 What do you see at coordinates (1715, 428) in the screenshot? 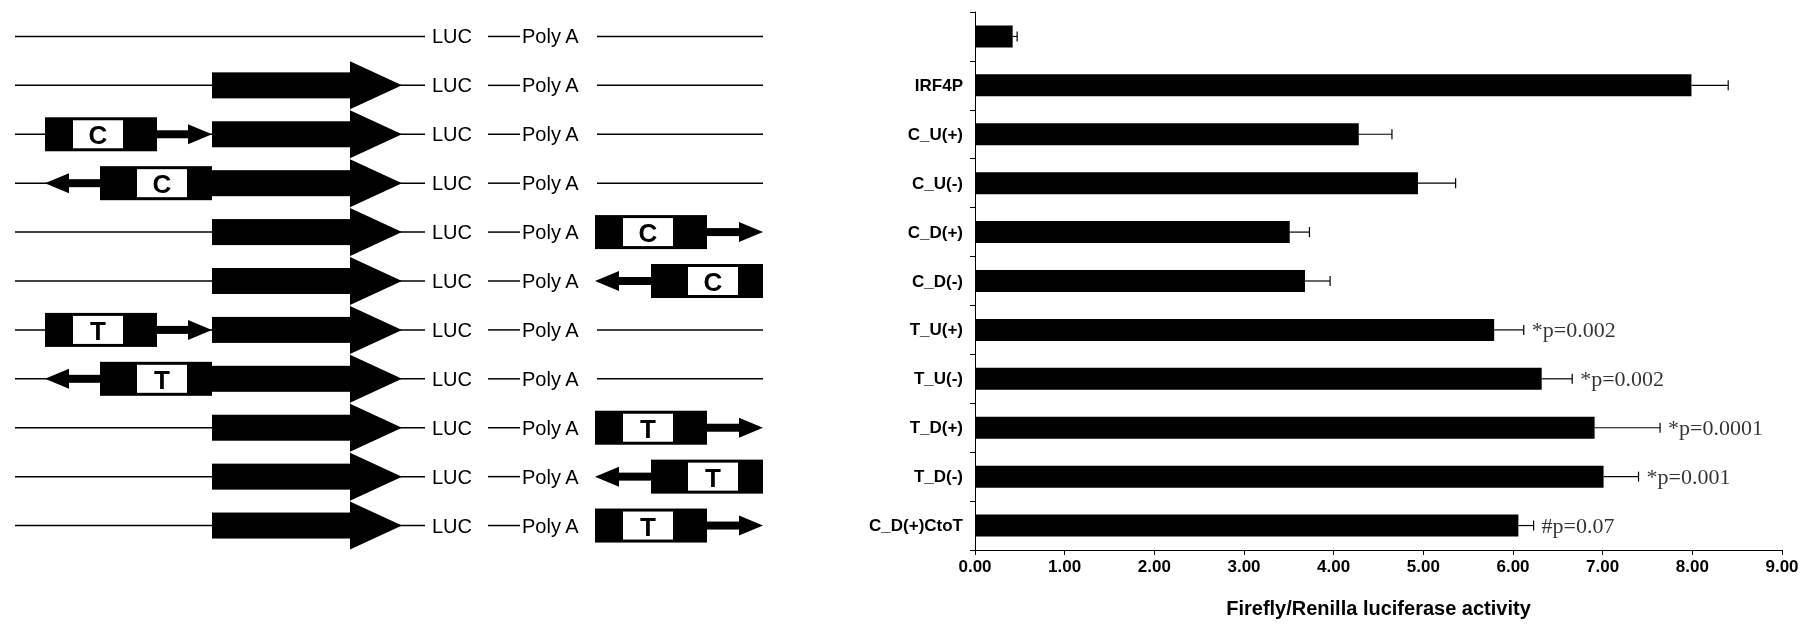
I see `annotation: *p=0.0001` at bounding box center [1715, 428].